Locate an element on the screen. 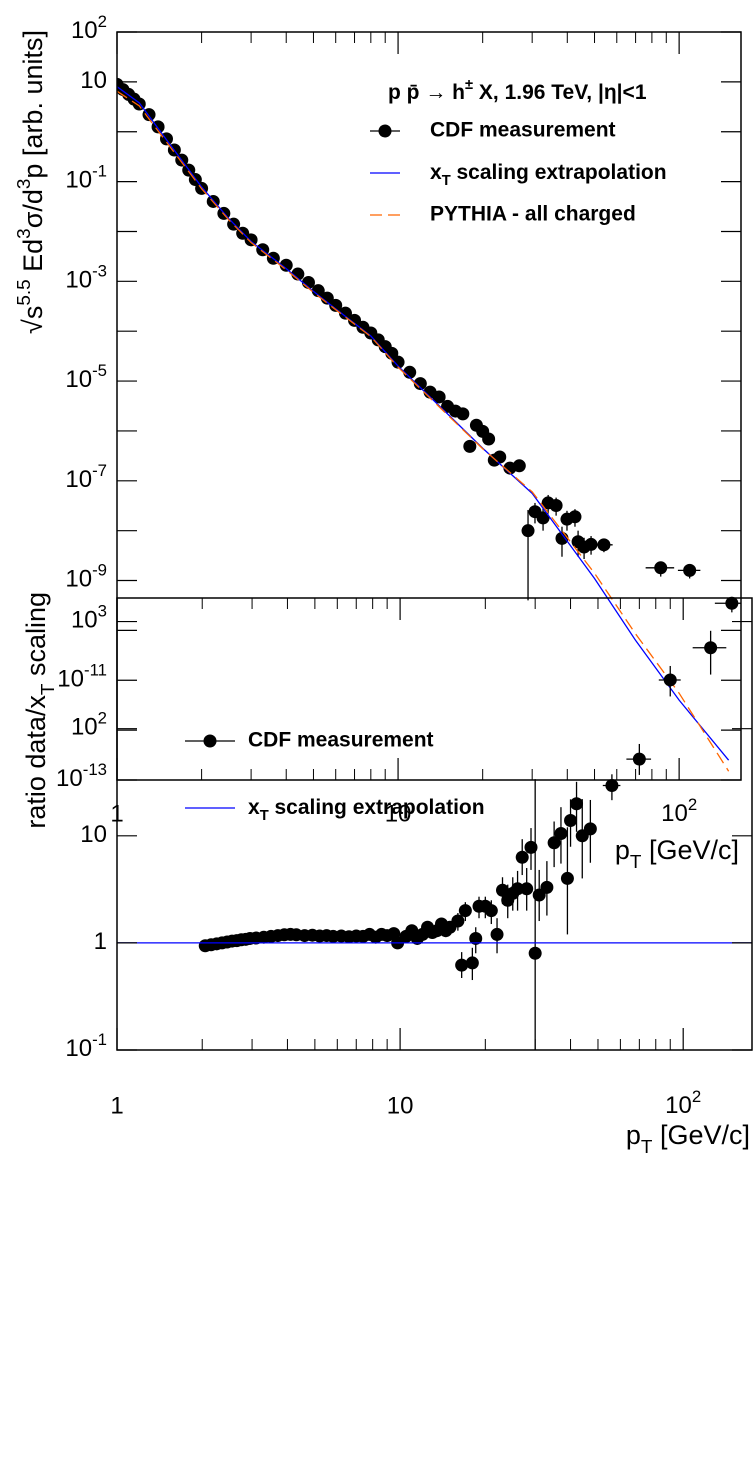 The image size is (753, 1466). text-segment: ratio data/x is located at coordinates (36, 762).